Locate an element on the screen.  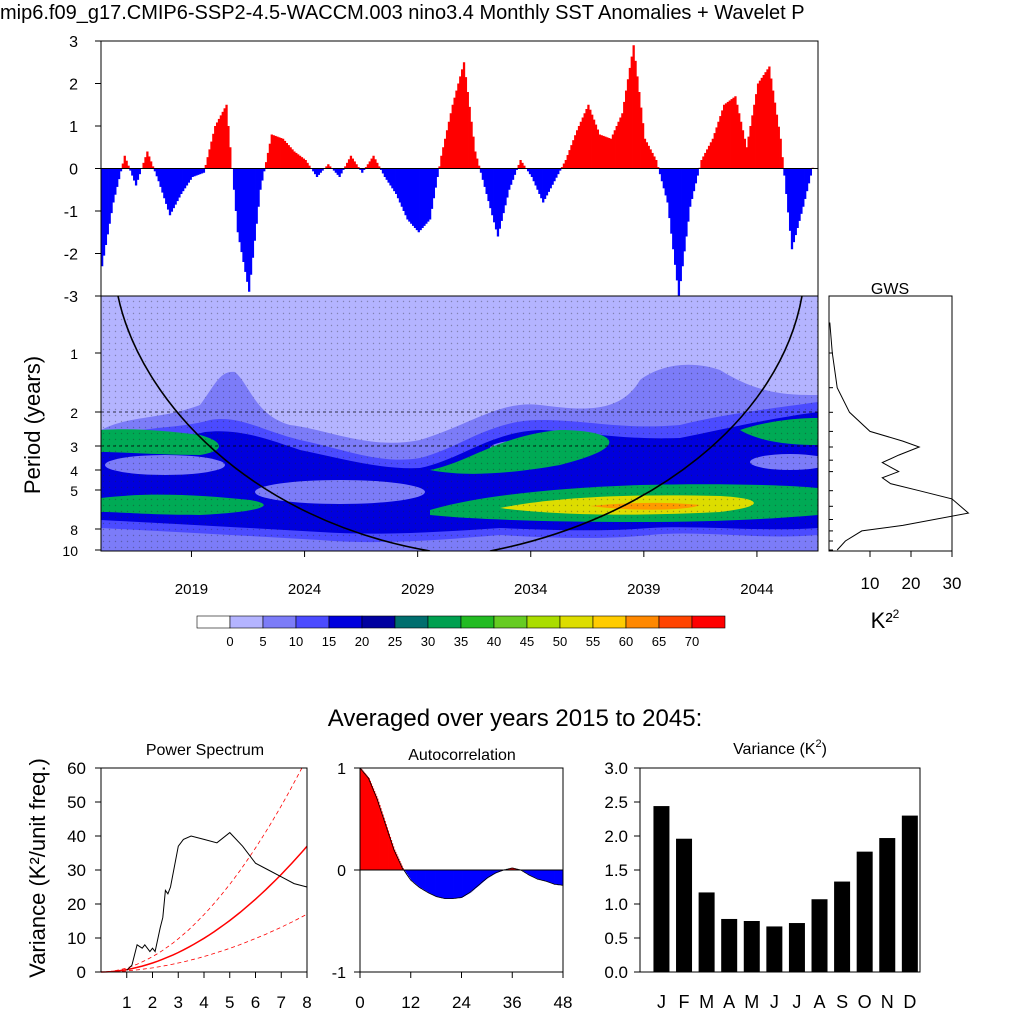
ps-y-tick-label: 10 is located at coordinates (76, 938).